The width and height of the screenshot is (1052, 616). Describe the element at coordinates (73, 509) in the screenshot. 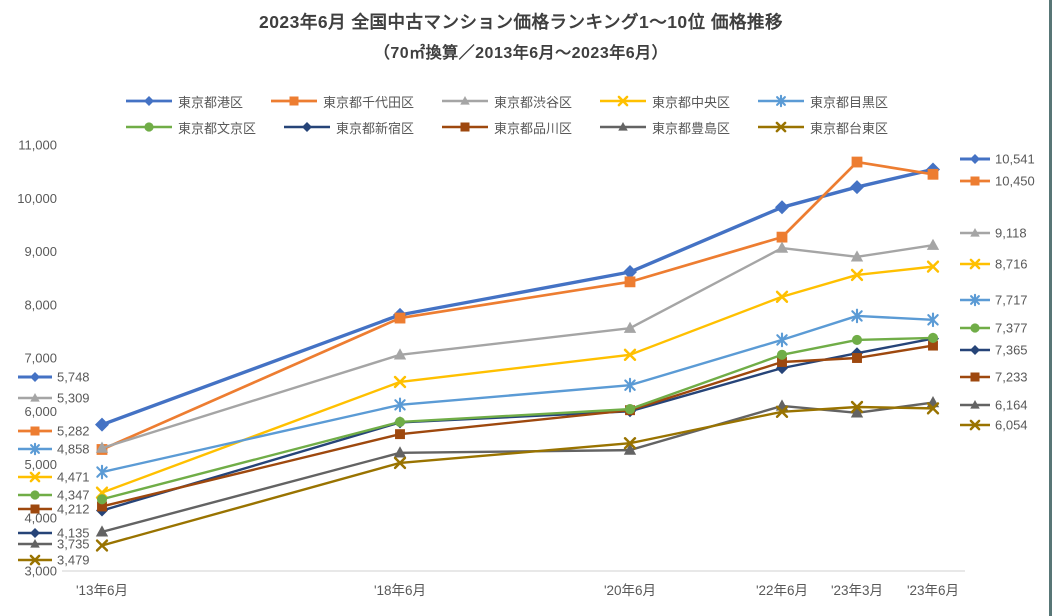

I see `start-value: 4,212` at that location.